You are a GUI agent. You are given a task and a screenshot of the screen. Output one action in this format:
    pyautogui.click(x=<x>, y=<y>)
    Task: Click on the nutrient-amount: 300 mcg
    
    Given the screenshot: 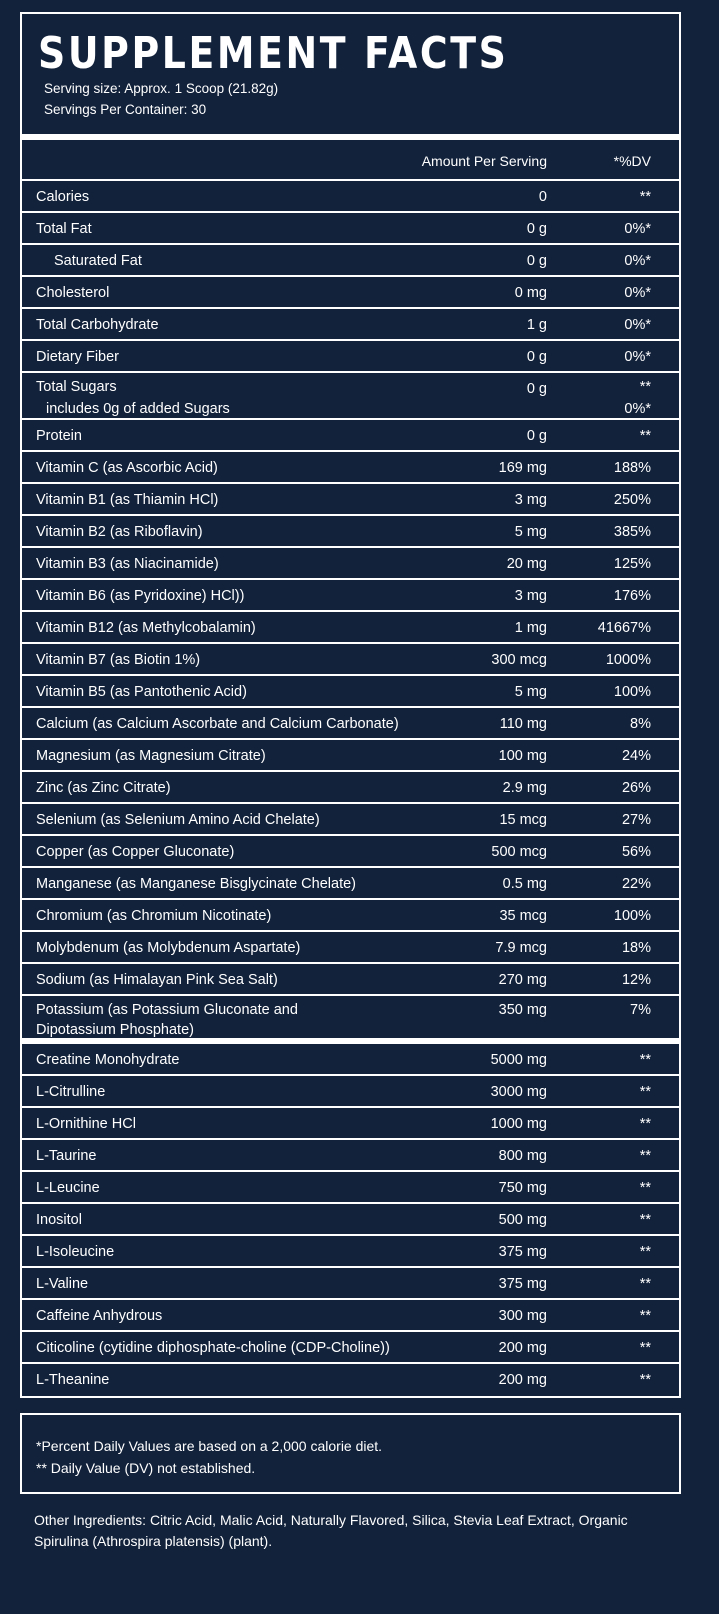 What is the action you would take?
    pyautogui.click(x=519, y=660)
    